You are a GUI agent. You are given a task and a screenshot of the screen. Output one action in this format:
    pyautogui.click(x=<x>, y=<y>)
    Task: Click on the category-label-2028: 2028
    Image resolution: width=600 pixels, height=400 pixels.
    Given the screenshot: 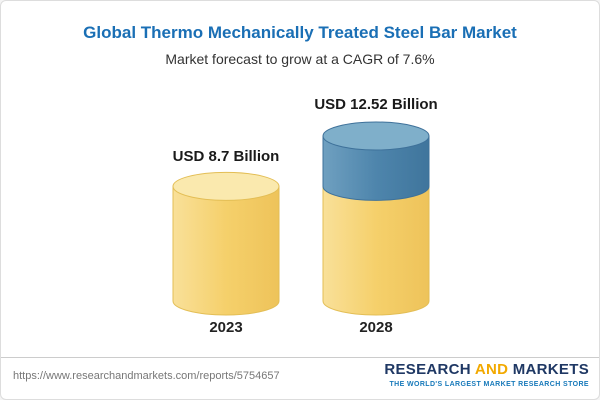 What is the action you would take?
    pyautogui.click(x=376, y=327)
    